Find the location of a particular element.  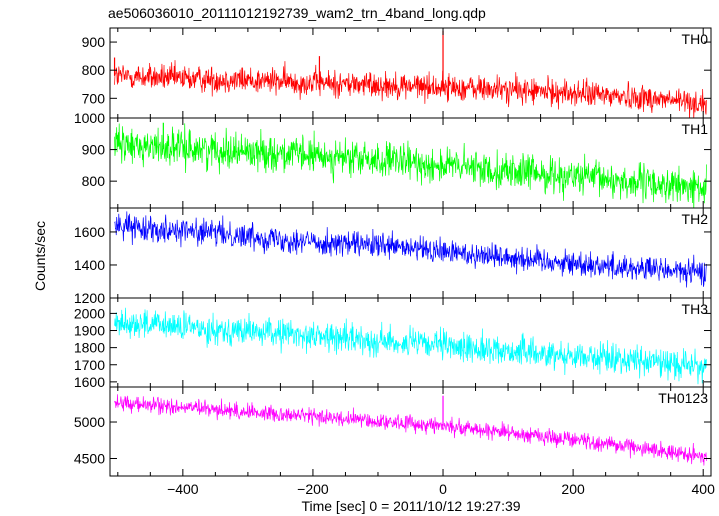

y-tick-label: 2000 is located at coordinates (89, 313).